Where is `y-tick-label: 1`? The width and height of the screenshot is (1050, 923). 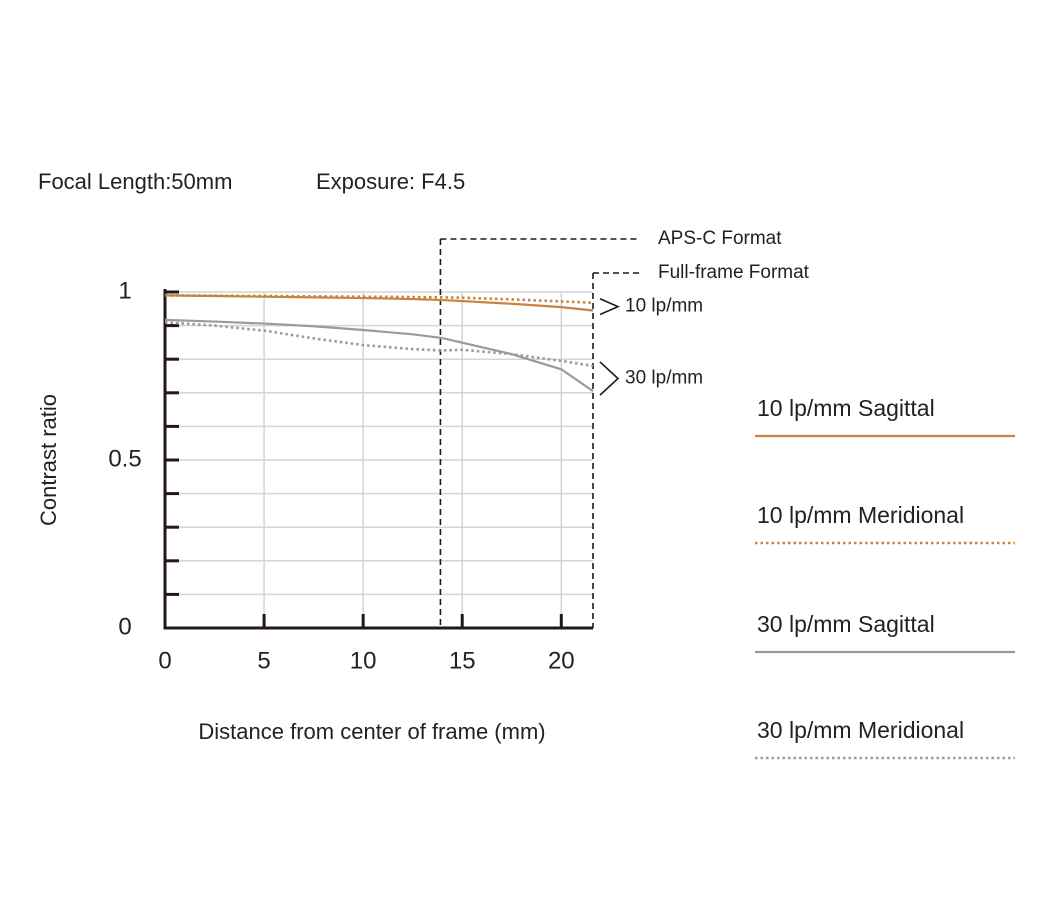 y-tick-label: 1 is located at coordinates (124, 290).